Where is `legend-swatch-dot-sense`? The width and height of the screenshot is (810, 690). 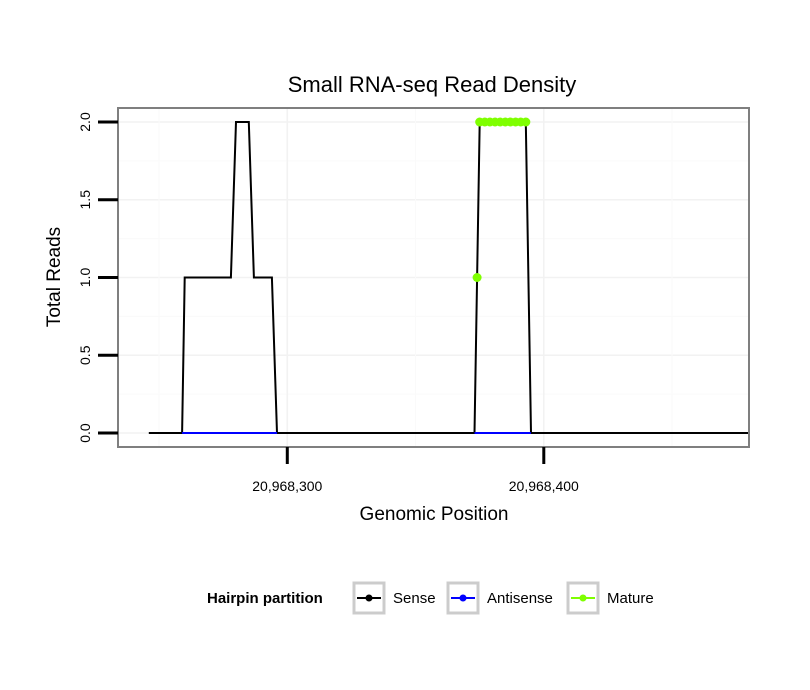
legend-swatch-dot-sense is located at coordinates (369, 598).